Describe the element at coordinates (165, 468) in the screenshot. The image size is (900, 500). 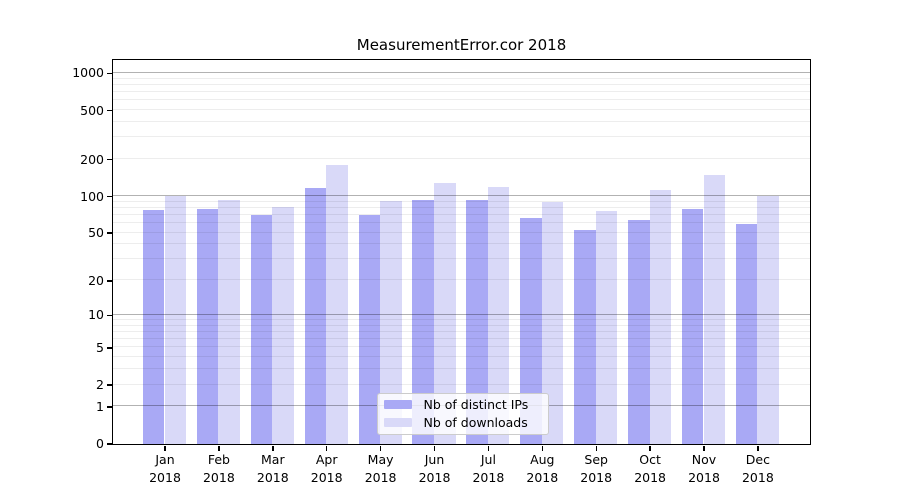
I see `x-tick-label: Jan 2018` at that location.